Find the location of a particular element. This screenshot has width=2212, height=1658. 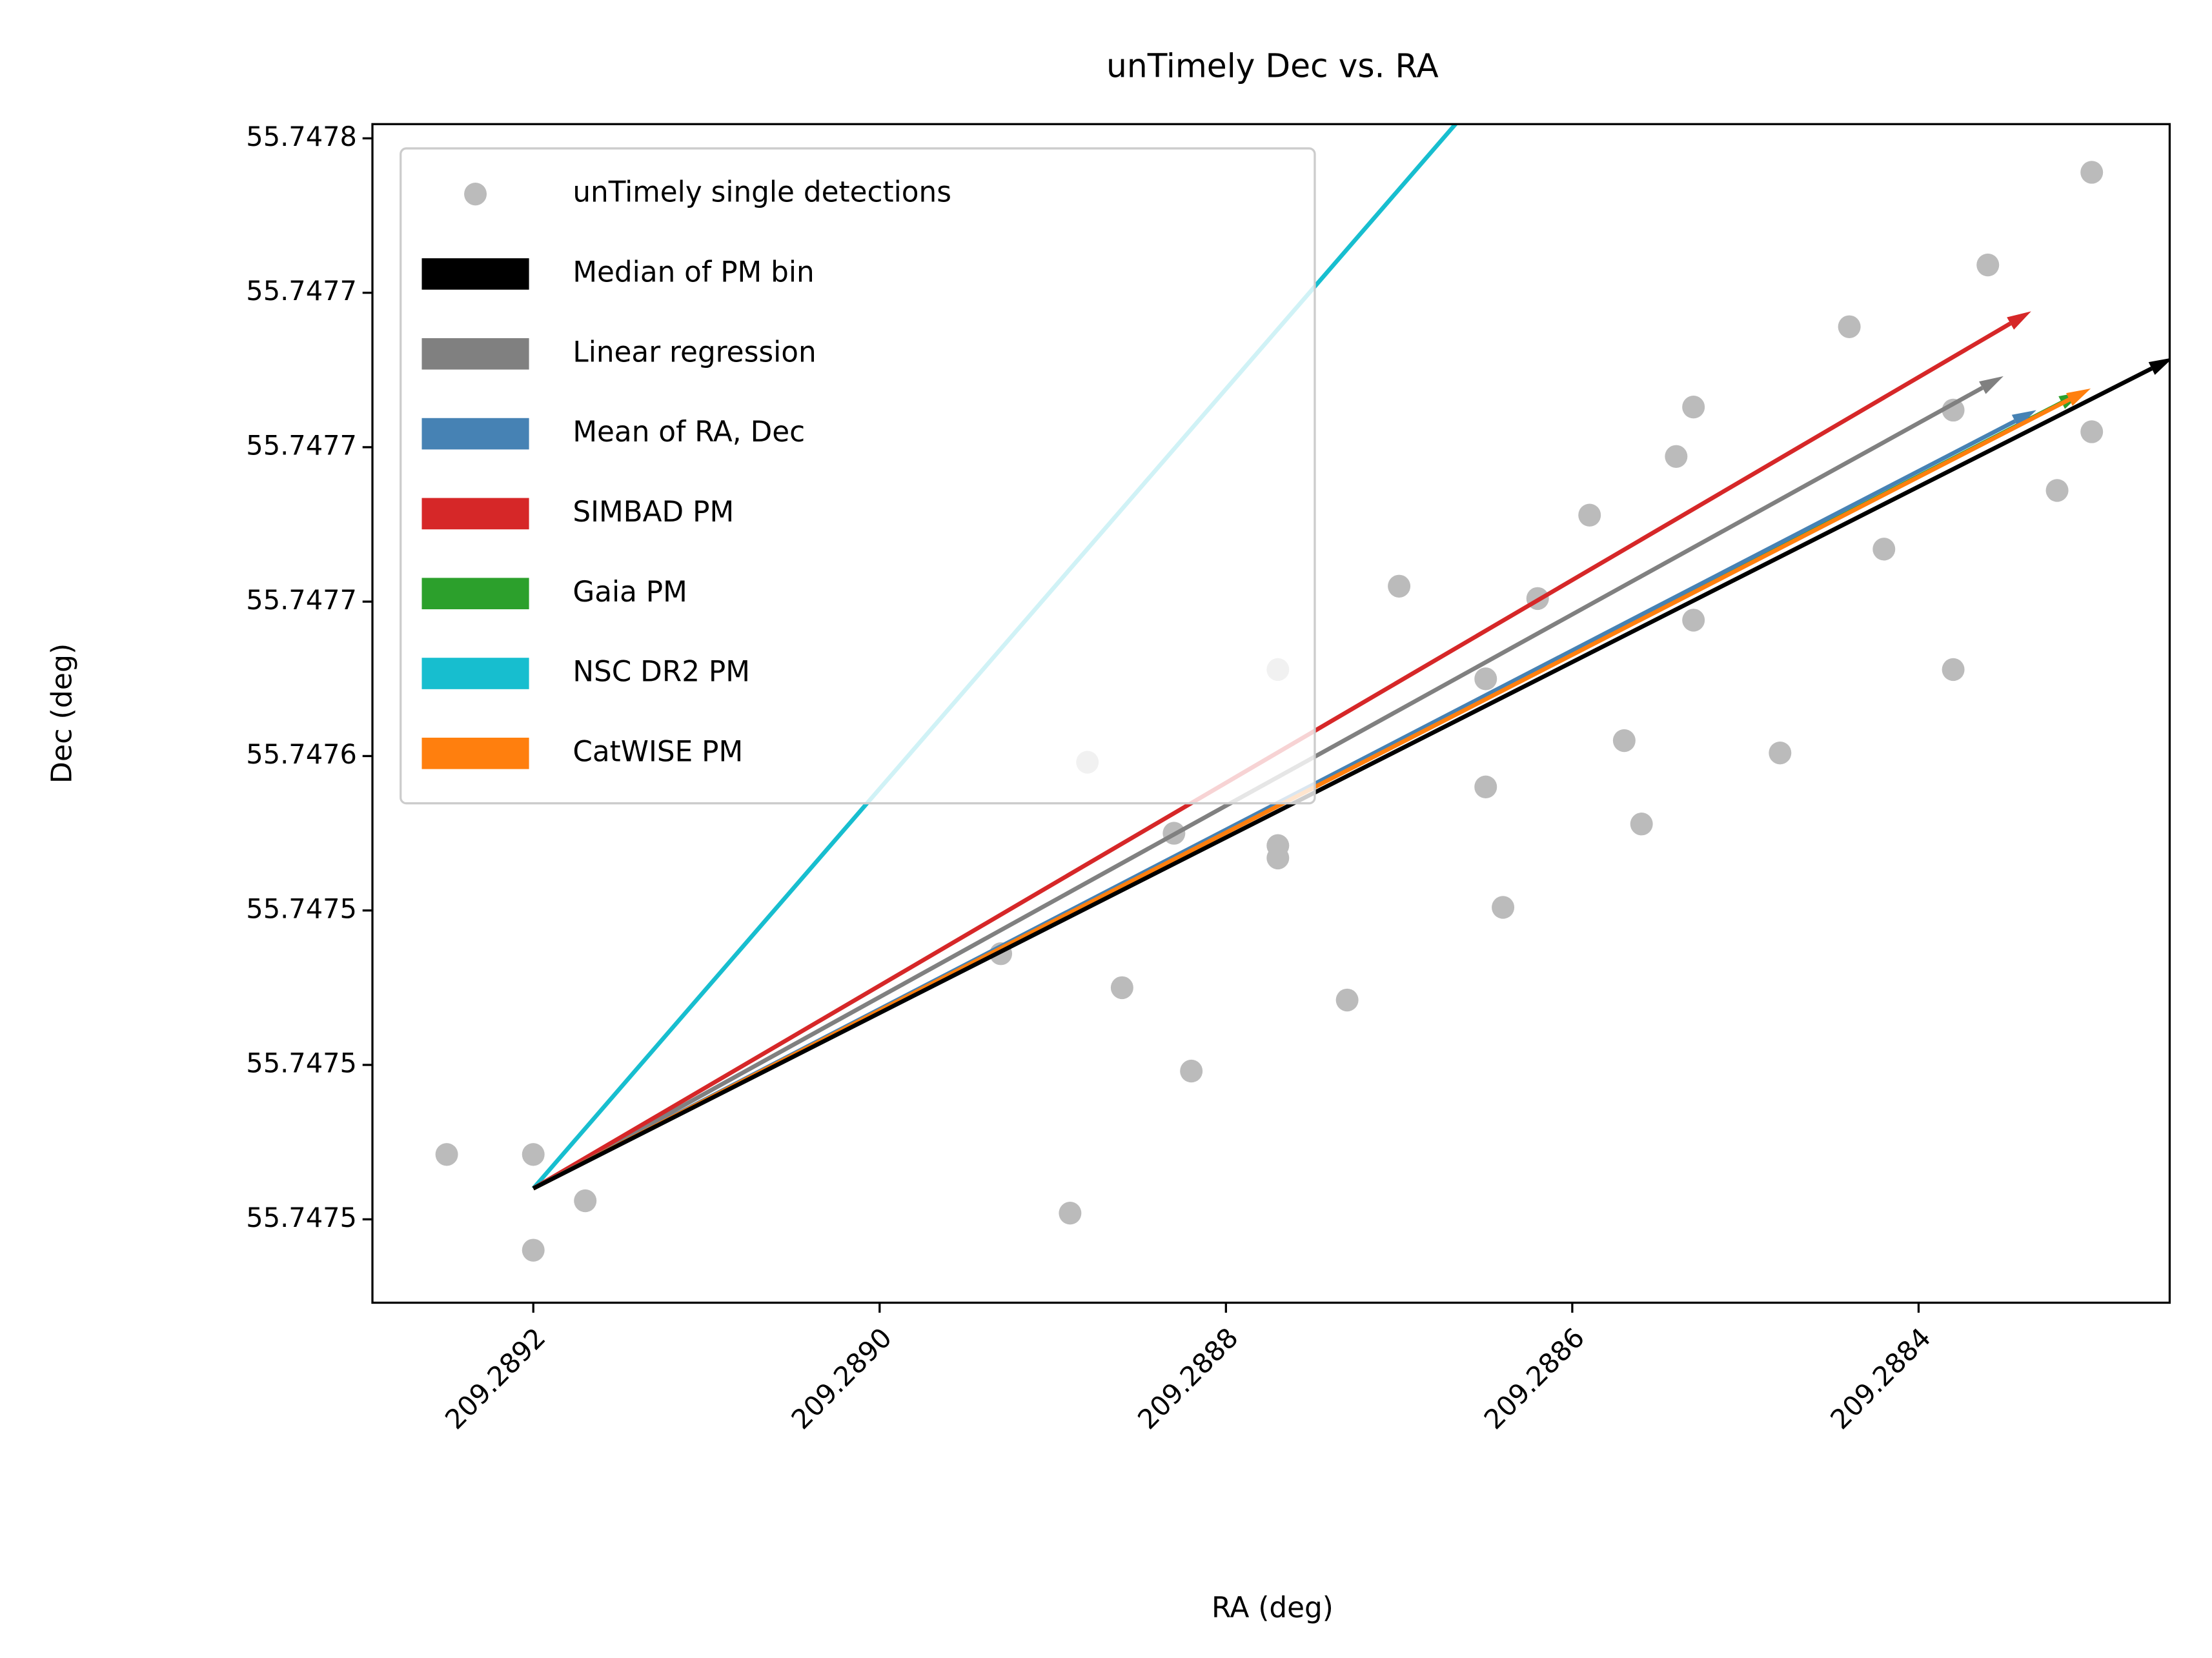

legend-label: unTimely single detections is located at coordinates (762, 193).